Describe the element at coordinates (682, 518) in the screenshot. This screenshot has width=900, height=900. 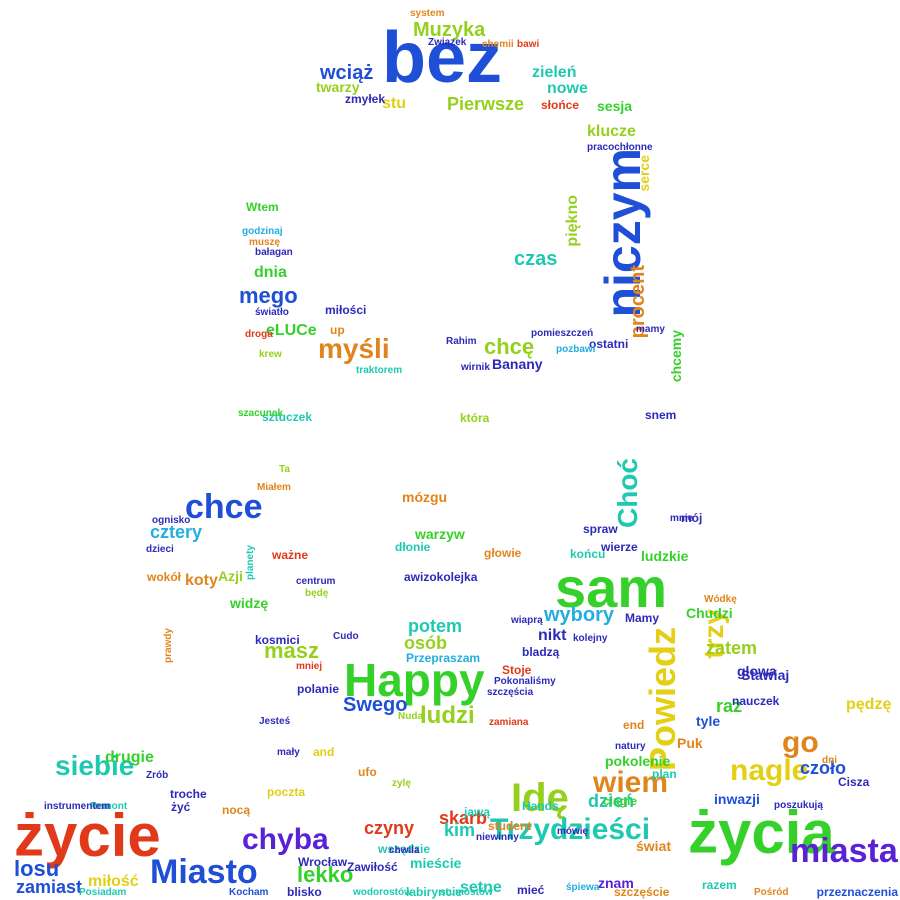
I see `cloud-word: mnie` at that location.